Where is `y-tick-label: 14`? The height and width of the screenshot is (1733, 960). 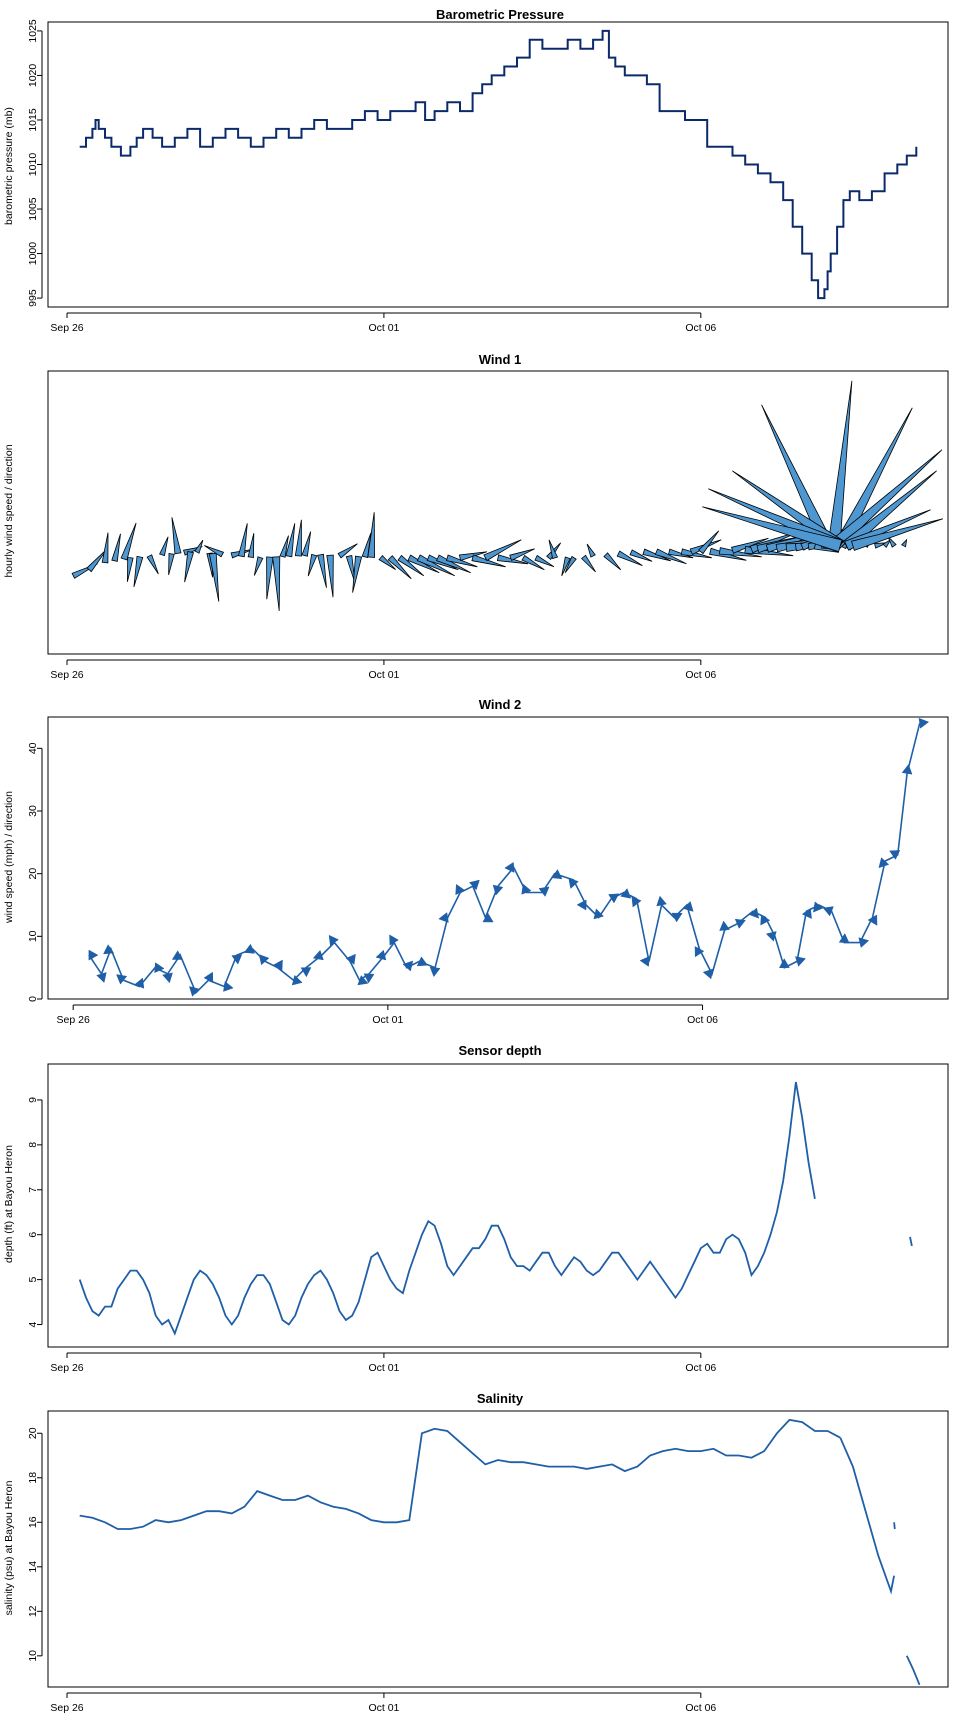
y-tick-label: 14 is located at coordinates (33, 1567).